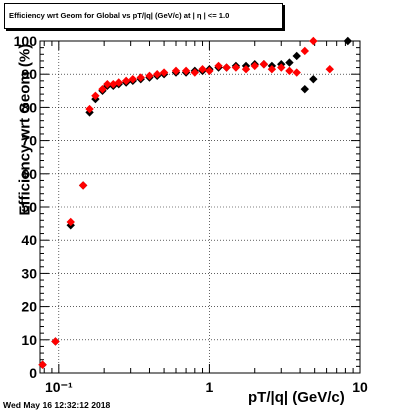  Describe the element at coordinates (29, 174) in the screenshot. I see `y-tick-label: 60` at that location.